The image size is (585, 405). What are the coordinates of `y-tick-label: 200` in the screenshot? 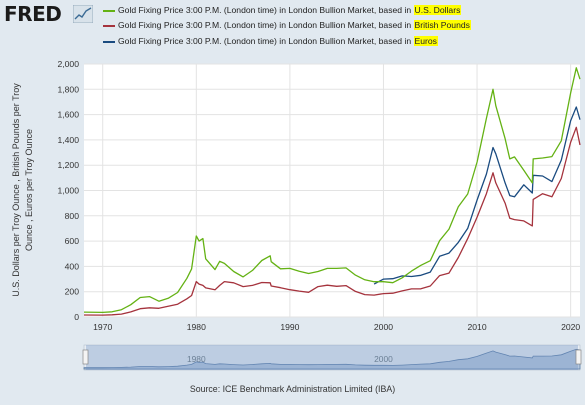 It's located at (72, 292).